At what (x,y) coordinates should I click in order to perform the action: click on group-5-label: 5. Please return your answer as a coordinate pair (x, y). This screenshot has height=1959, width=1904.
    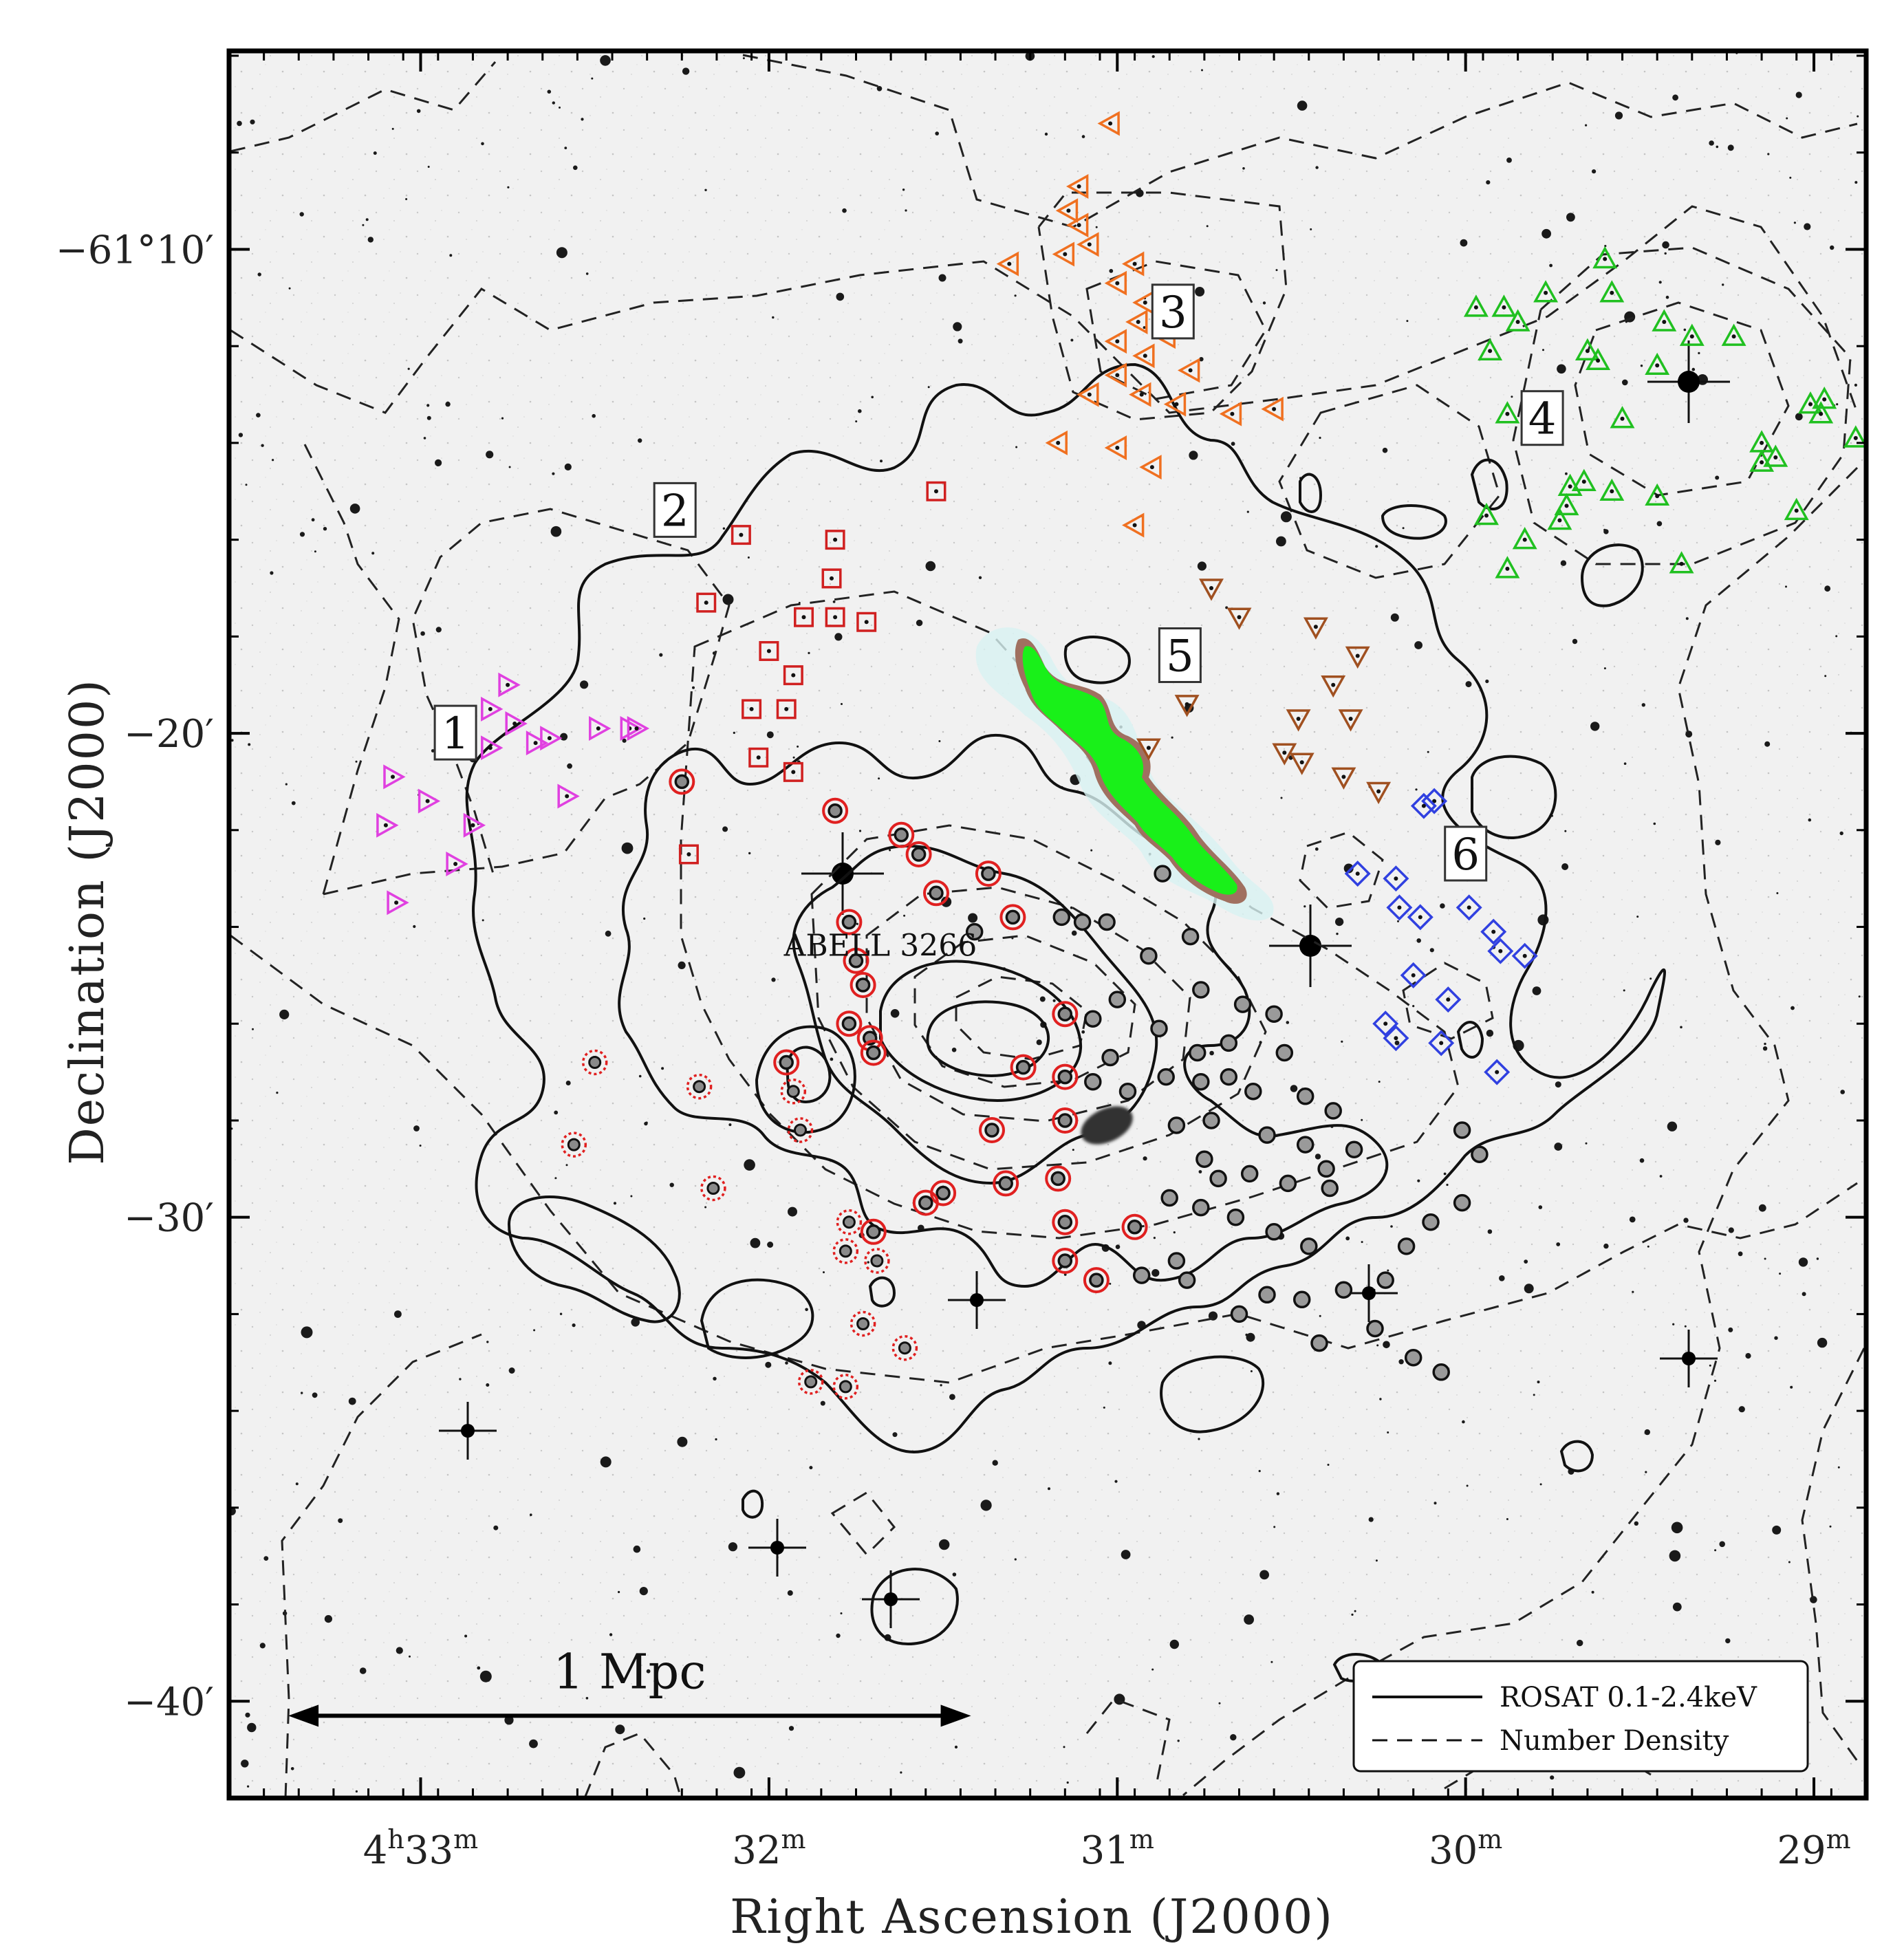
    Looking at the image, I should click on (1180, 656).